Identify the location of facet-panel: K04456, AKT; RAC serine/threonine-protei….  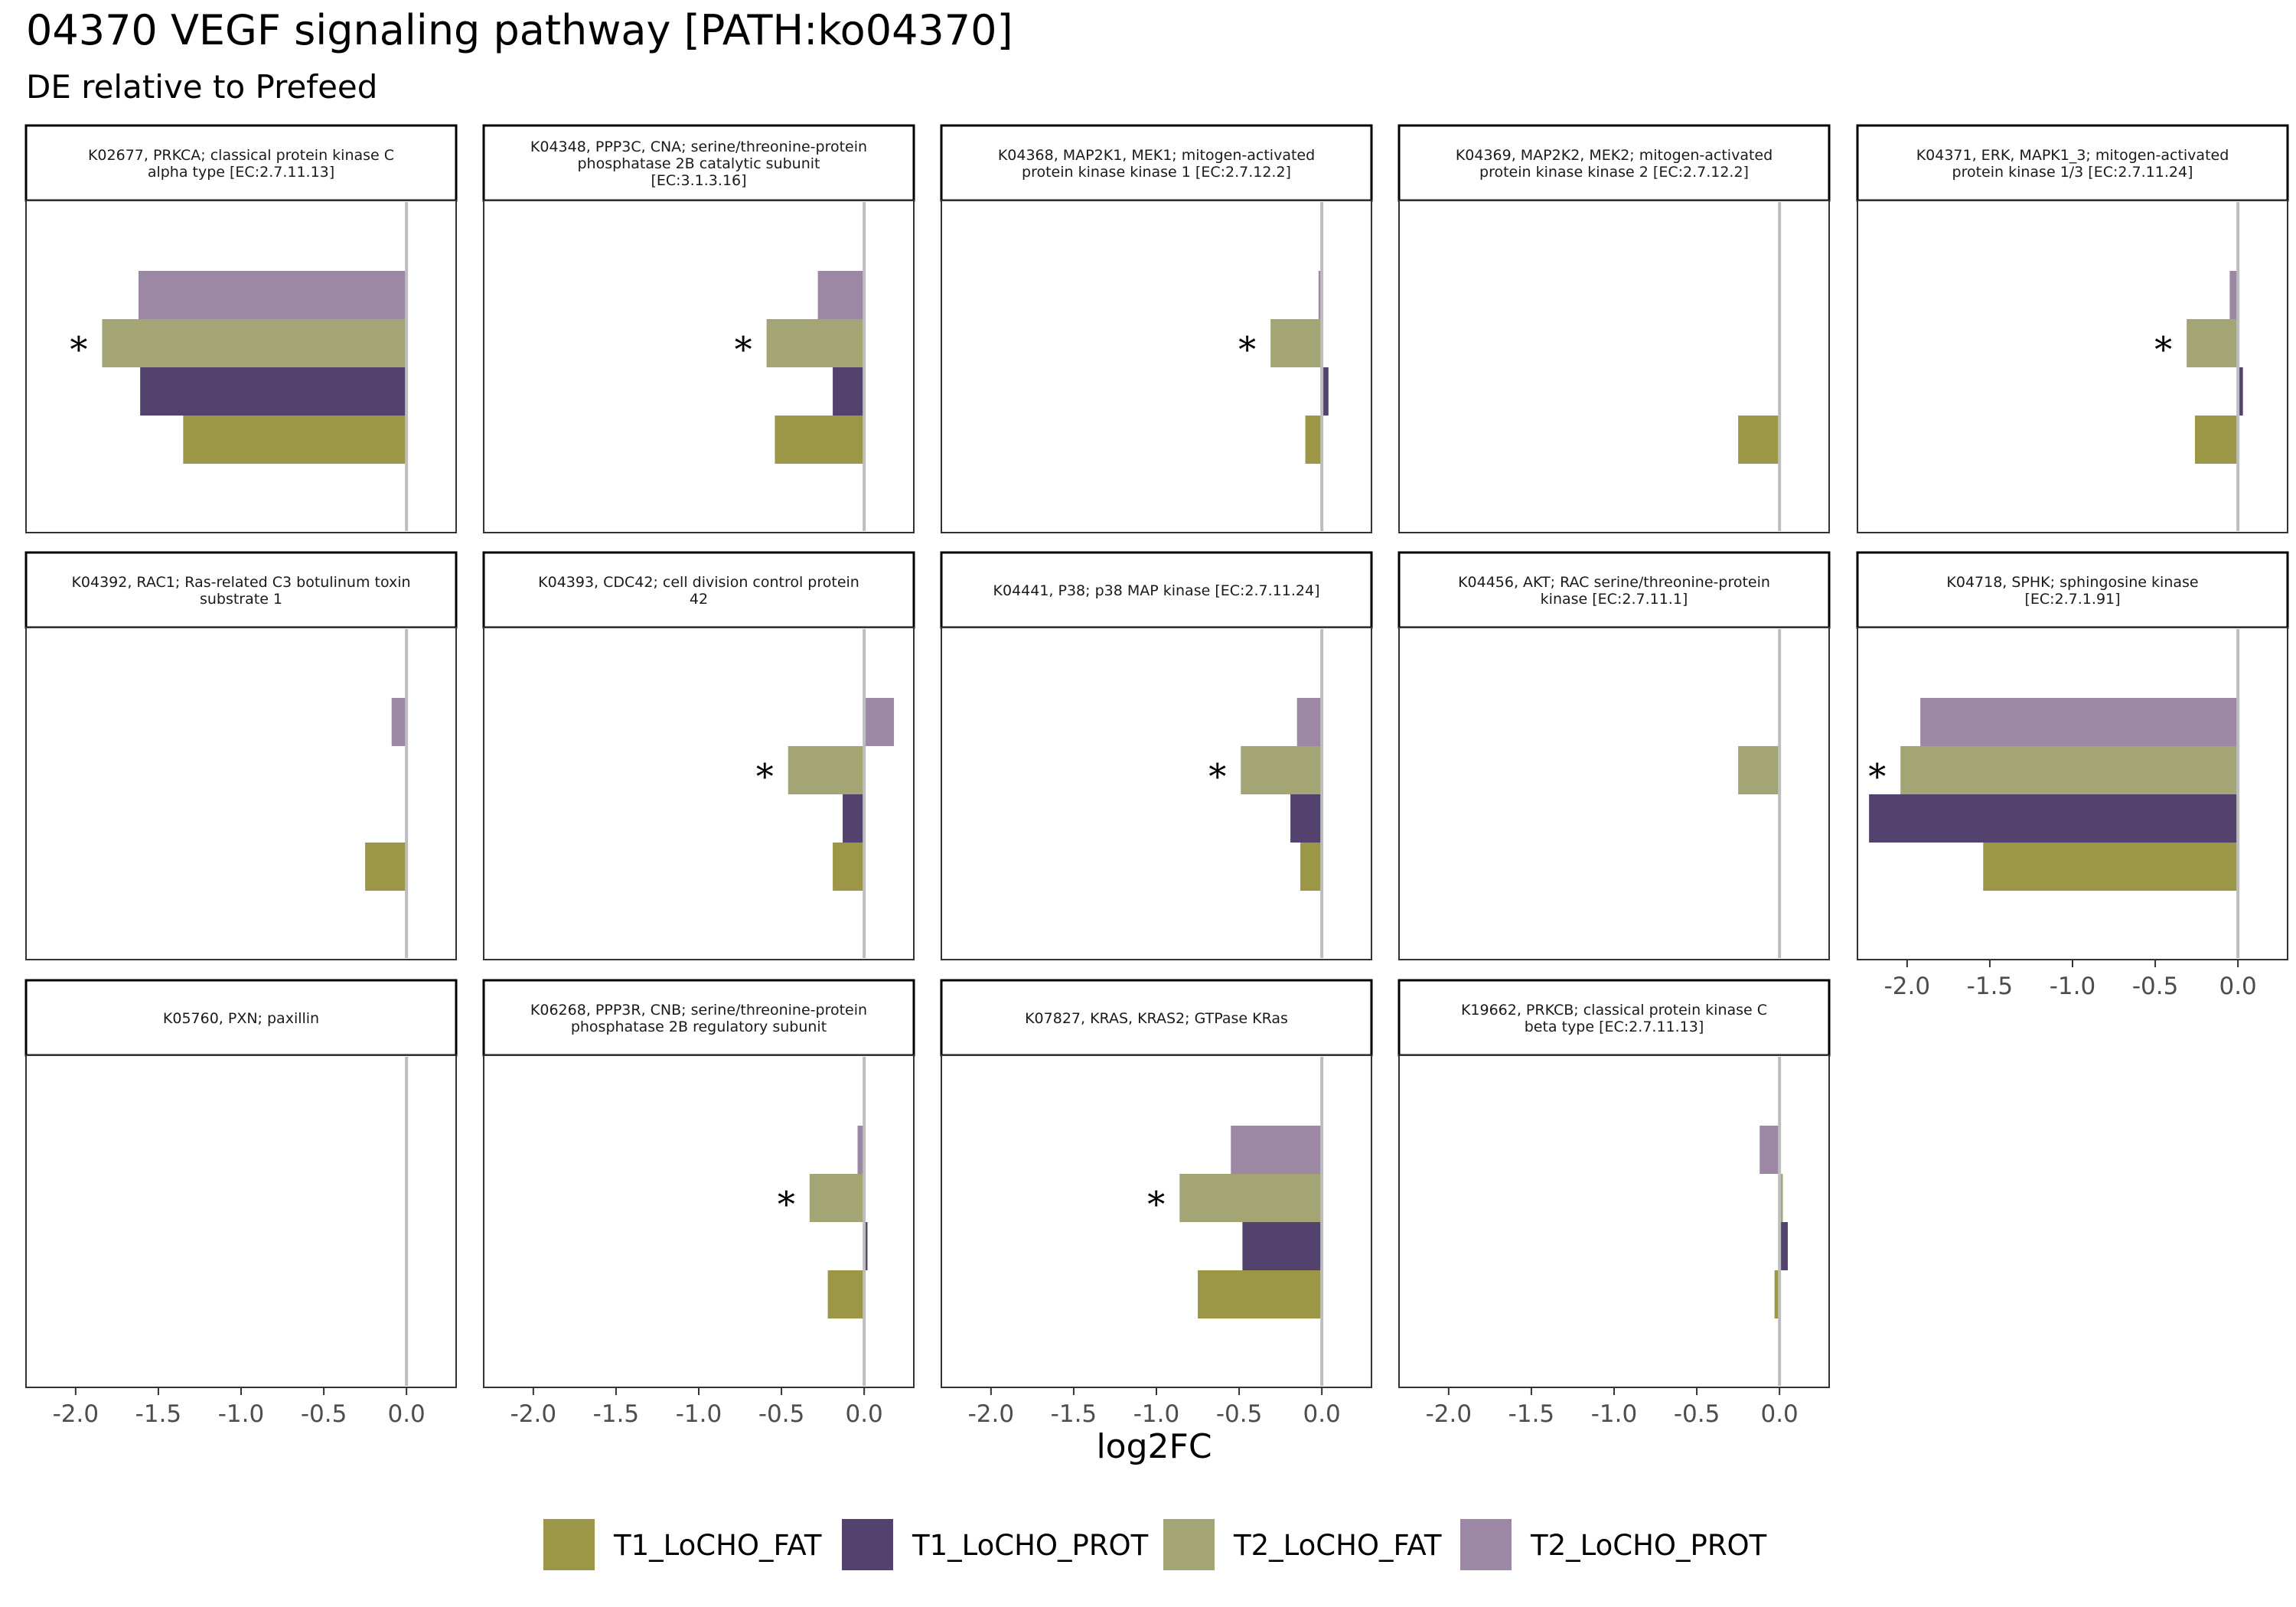
(1614, 755).